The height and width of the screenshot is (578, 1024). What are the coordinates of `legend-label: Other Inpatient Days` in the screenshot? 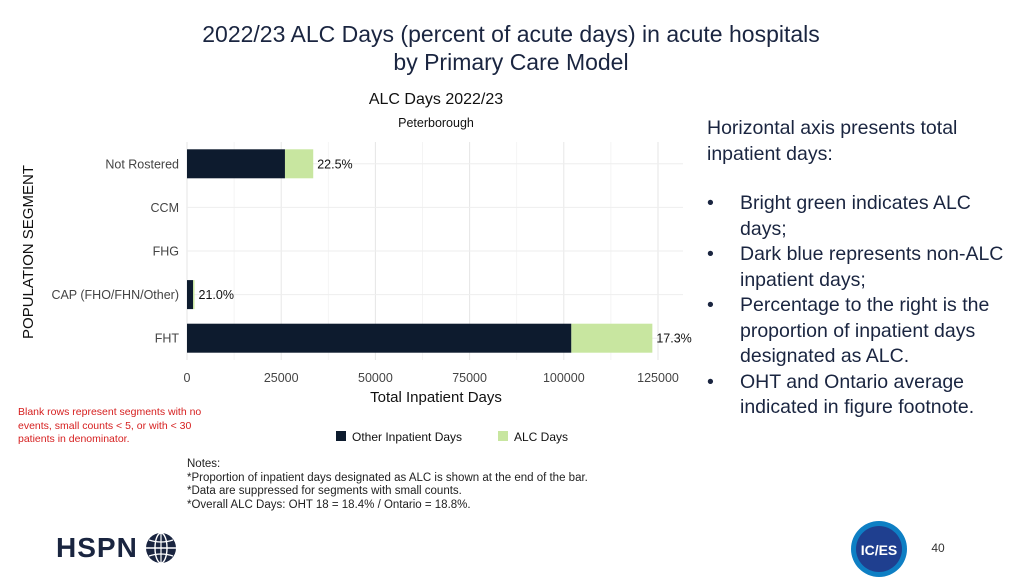 It's located at (407, 437).